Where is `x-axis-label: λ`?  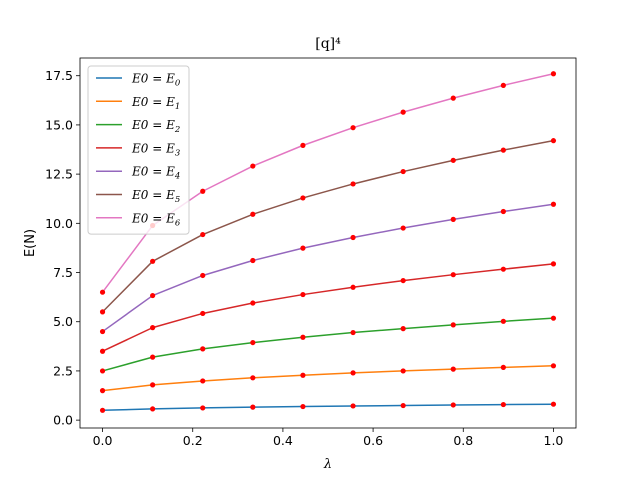 x-axis-label: λ is located at coordinates (327, 464).